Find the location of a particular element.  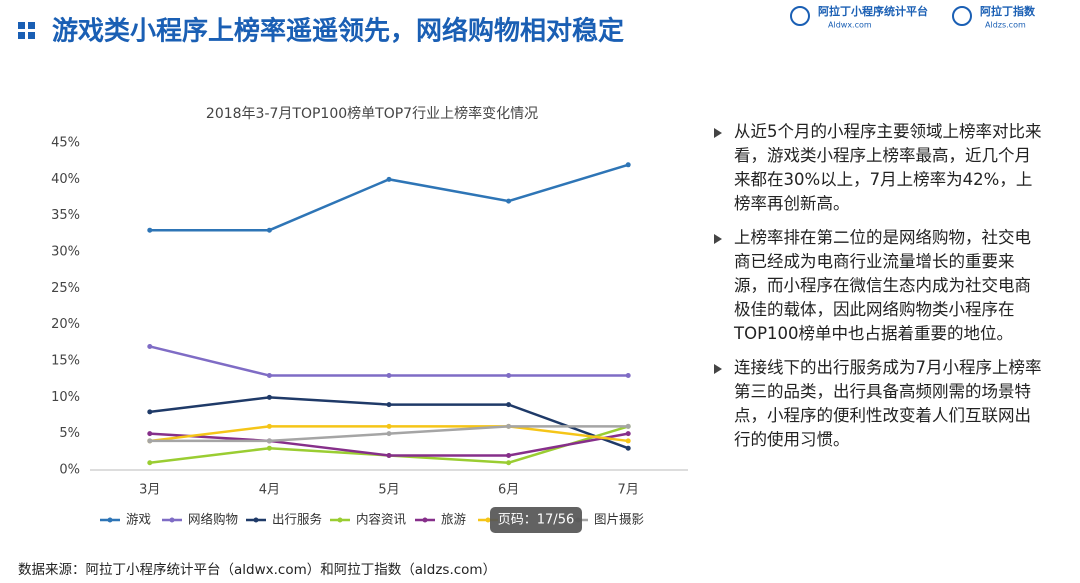

x-tick-label: 7月 is located at coordinates (628, 490).